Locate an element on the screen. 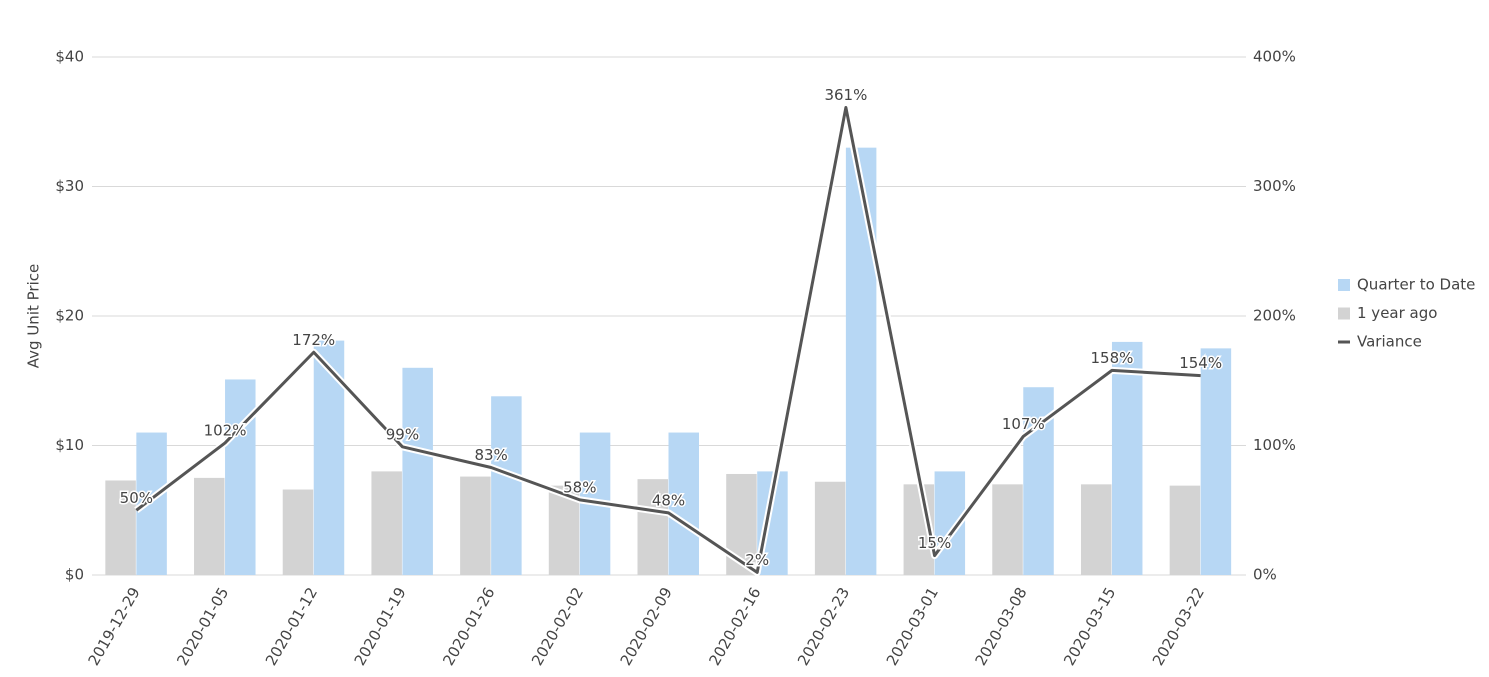 This screenshot has width=1489, height=677. y-tick-label: $0 is located at coordinates (74, 575).